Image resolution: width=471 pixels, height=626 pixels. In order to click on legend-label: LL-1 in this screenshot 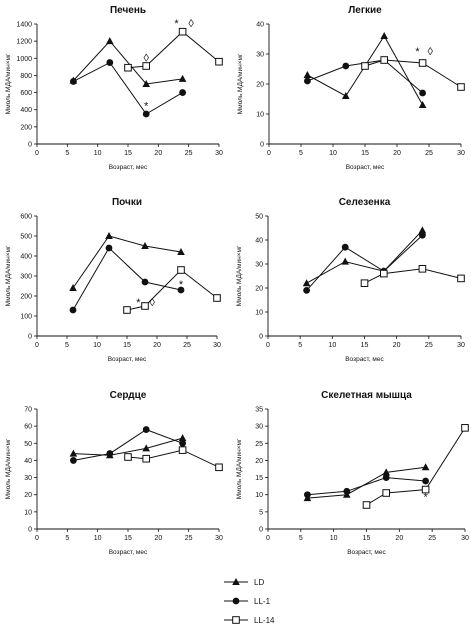, I will do `click(262, 601)`.